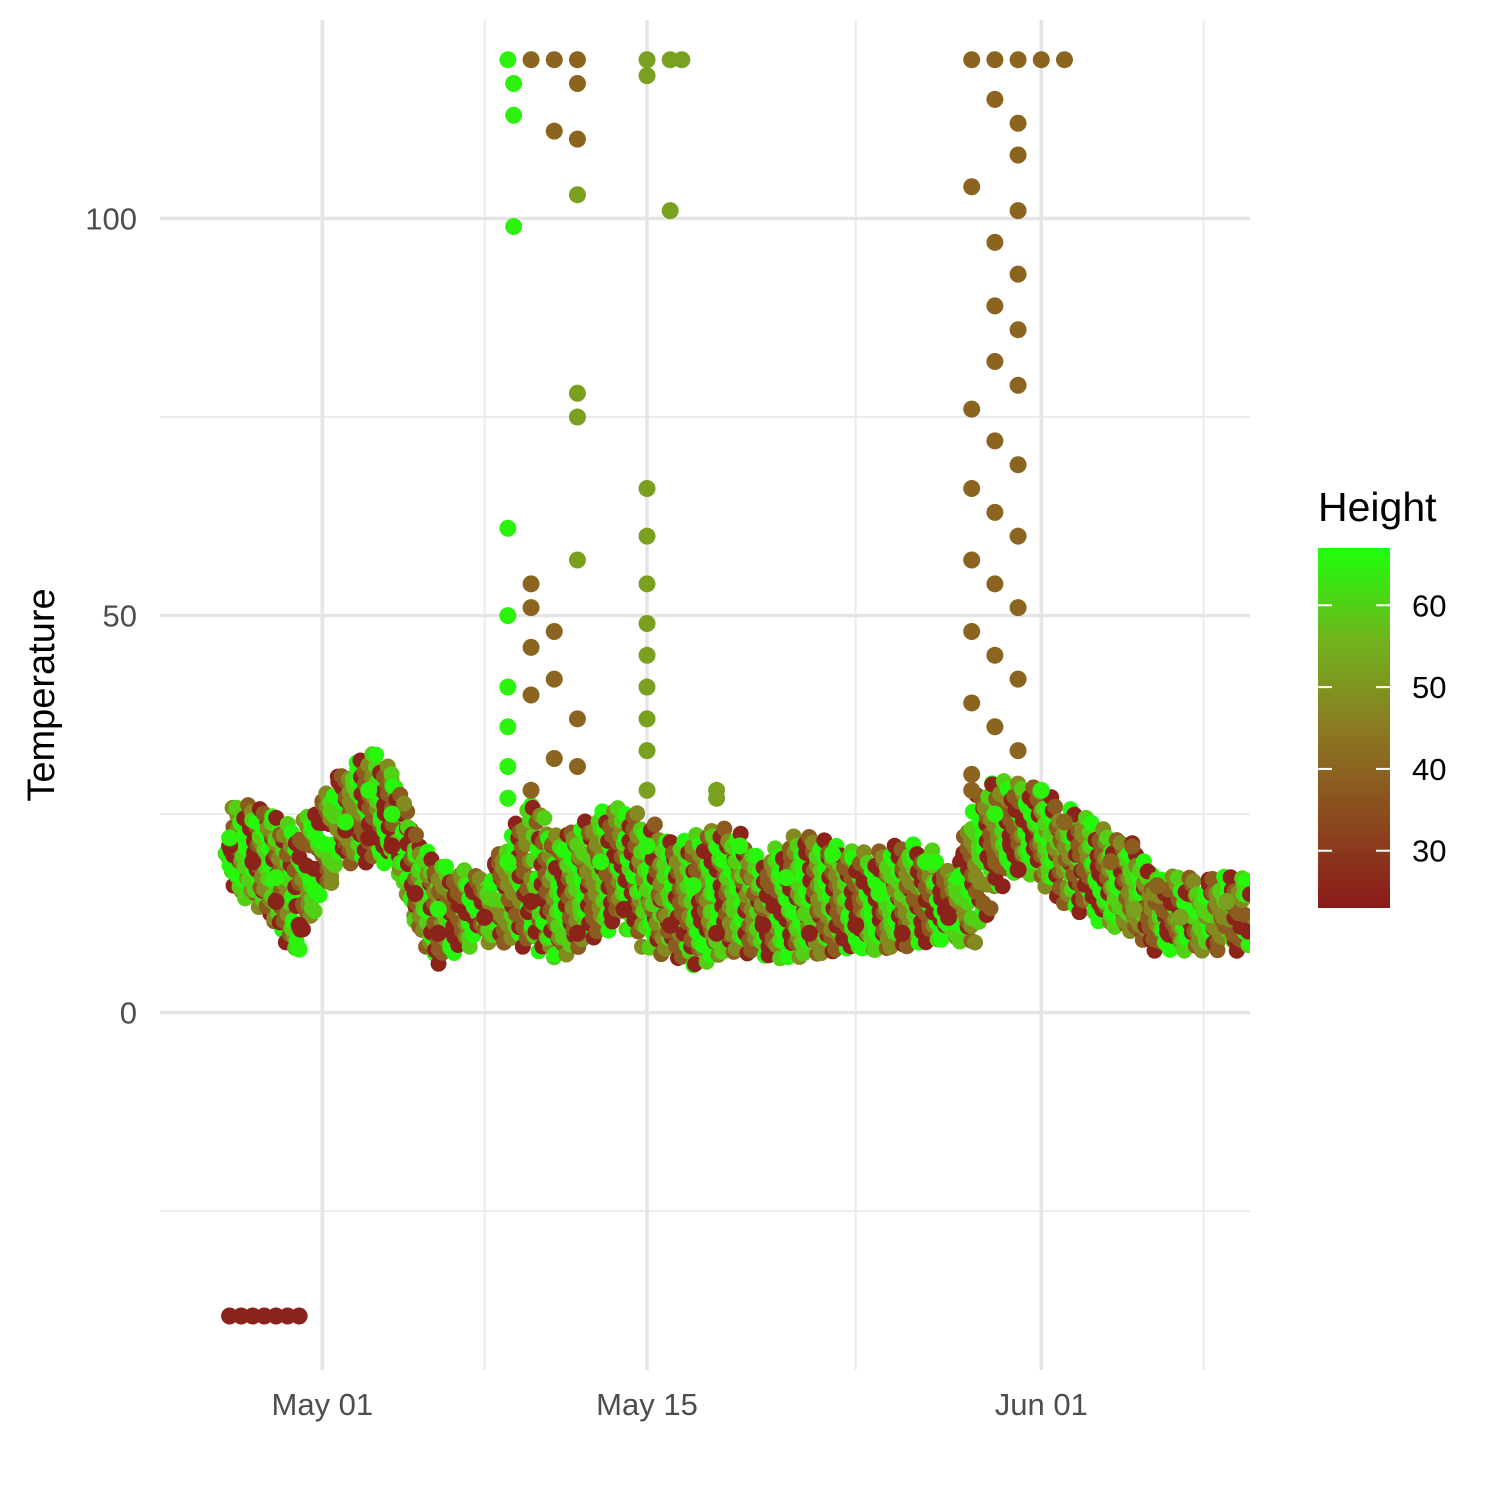 The image size is (1500, 1500). I want to click on y-tick-label: 0, so click(128, 1013).